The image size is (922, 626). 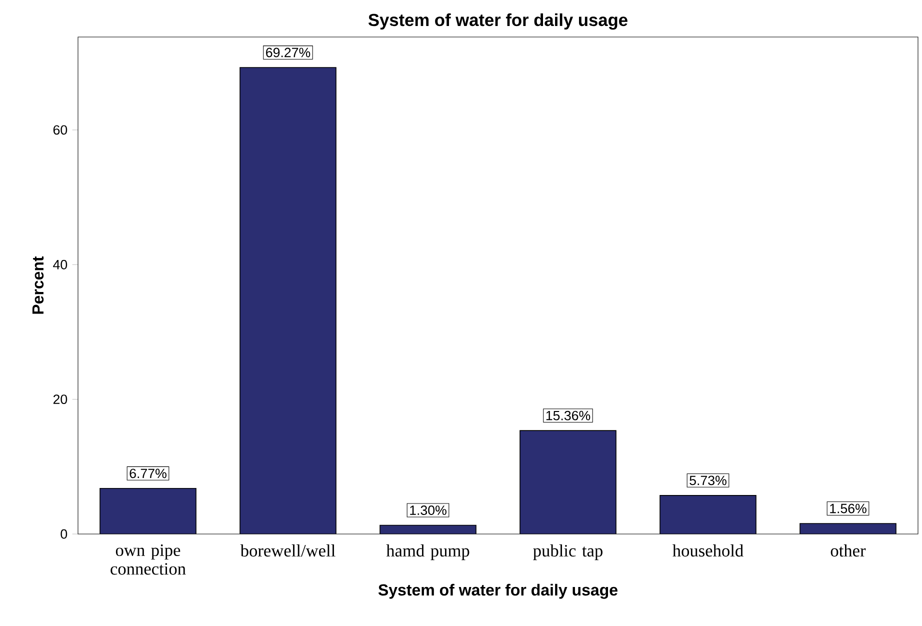 What do you see at coordinates (498, 21) in the screenshot?
I see `chart-title: System of water for daily usage` at bounding box center [498, 21].